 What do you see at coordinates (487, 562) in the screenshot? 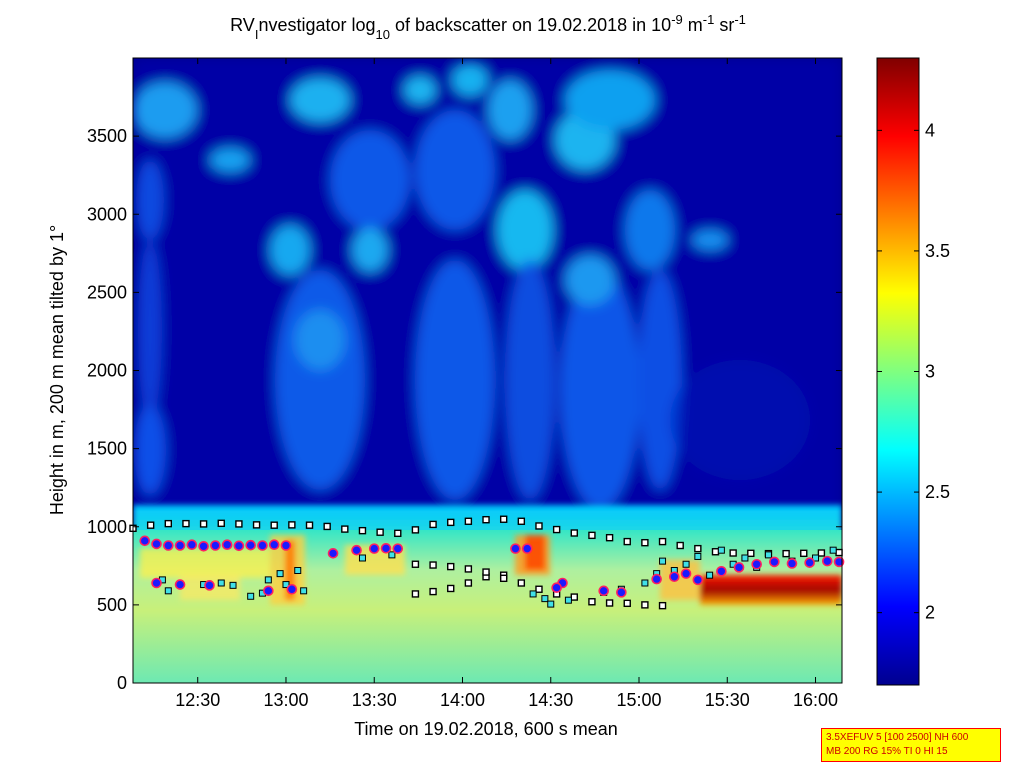
I see `detected-layers` at bounding box center [487, 562].